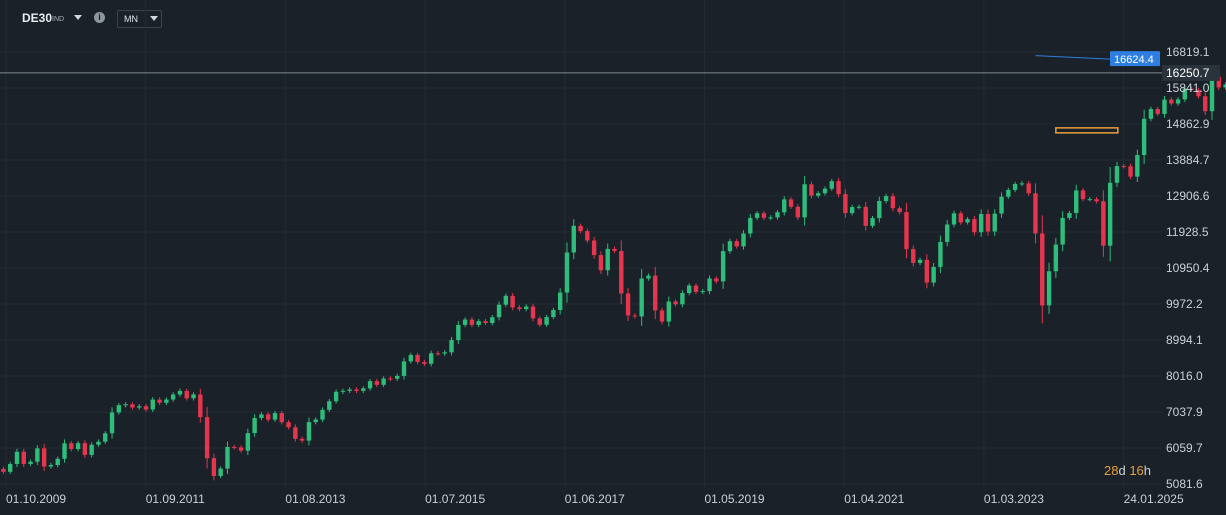  Describe the element at coordinates (131, 19) in the screenshot. I see `timeframe-label: MN` at that location.